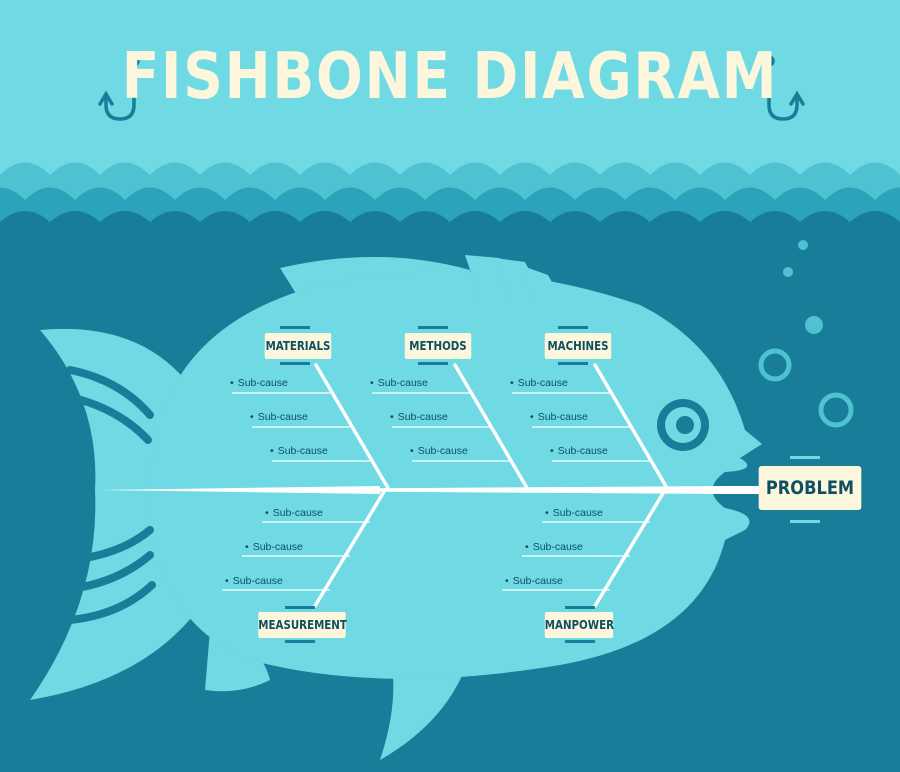  What do you see at coordinates (554, 547) in the screenshot?
I see `subcause-manpower-2: Sub-cause` at bounding box center [554, 547].